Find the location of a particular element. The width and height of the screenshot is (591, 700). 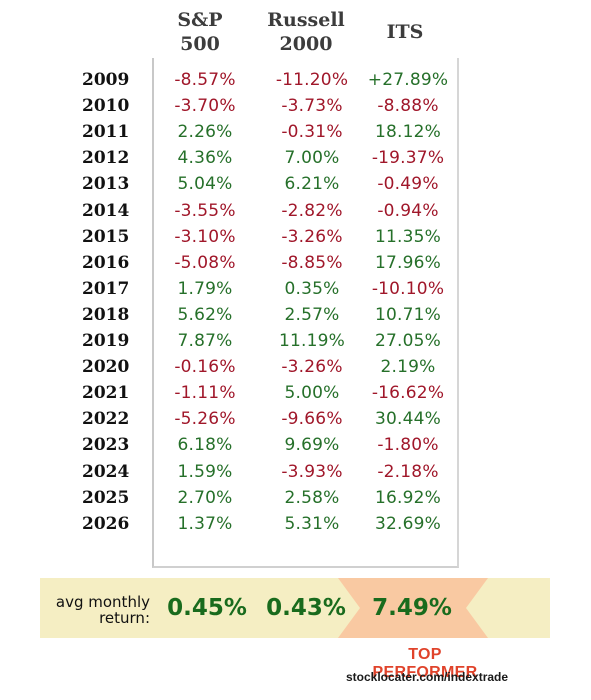

year-label-2025: 2025 is located at coordinates (106, 498).